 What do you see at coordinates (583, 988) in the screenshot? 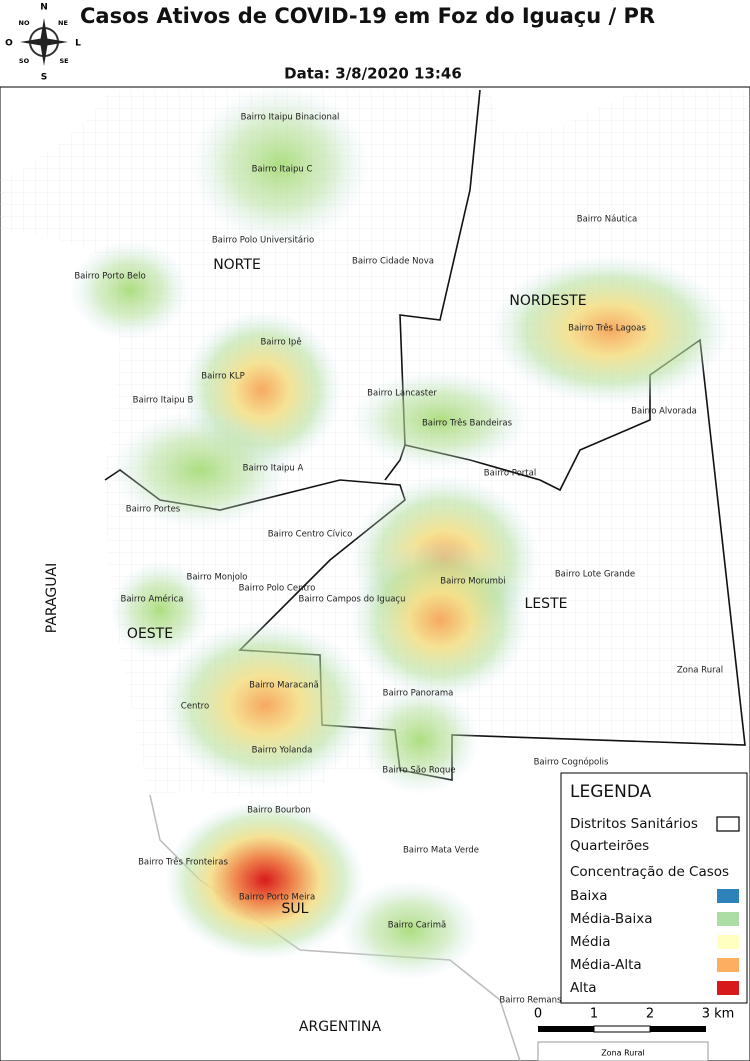
I see `legend-label: Alta` at bounding box center [583, 988].